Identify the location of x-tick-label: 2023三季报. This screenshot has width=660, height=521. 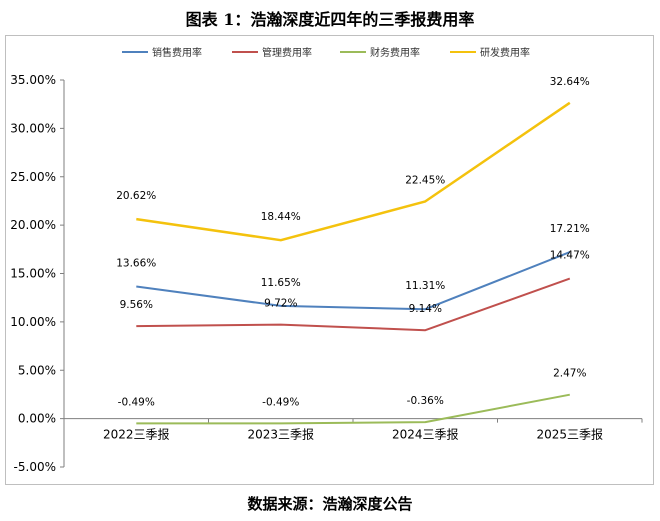
(280, 434).